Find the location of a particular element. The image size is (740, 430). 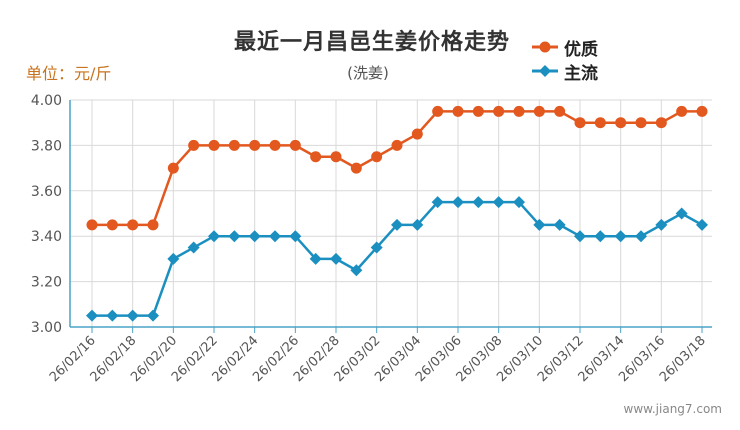

legend-marker-diamond-icon is located at coordinates (545, 71).